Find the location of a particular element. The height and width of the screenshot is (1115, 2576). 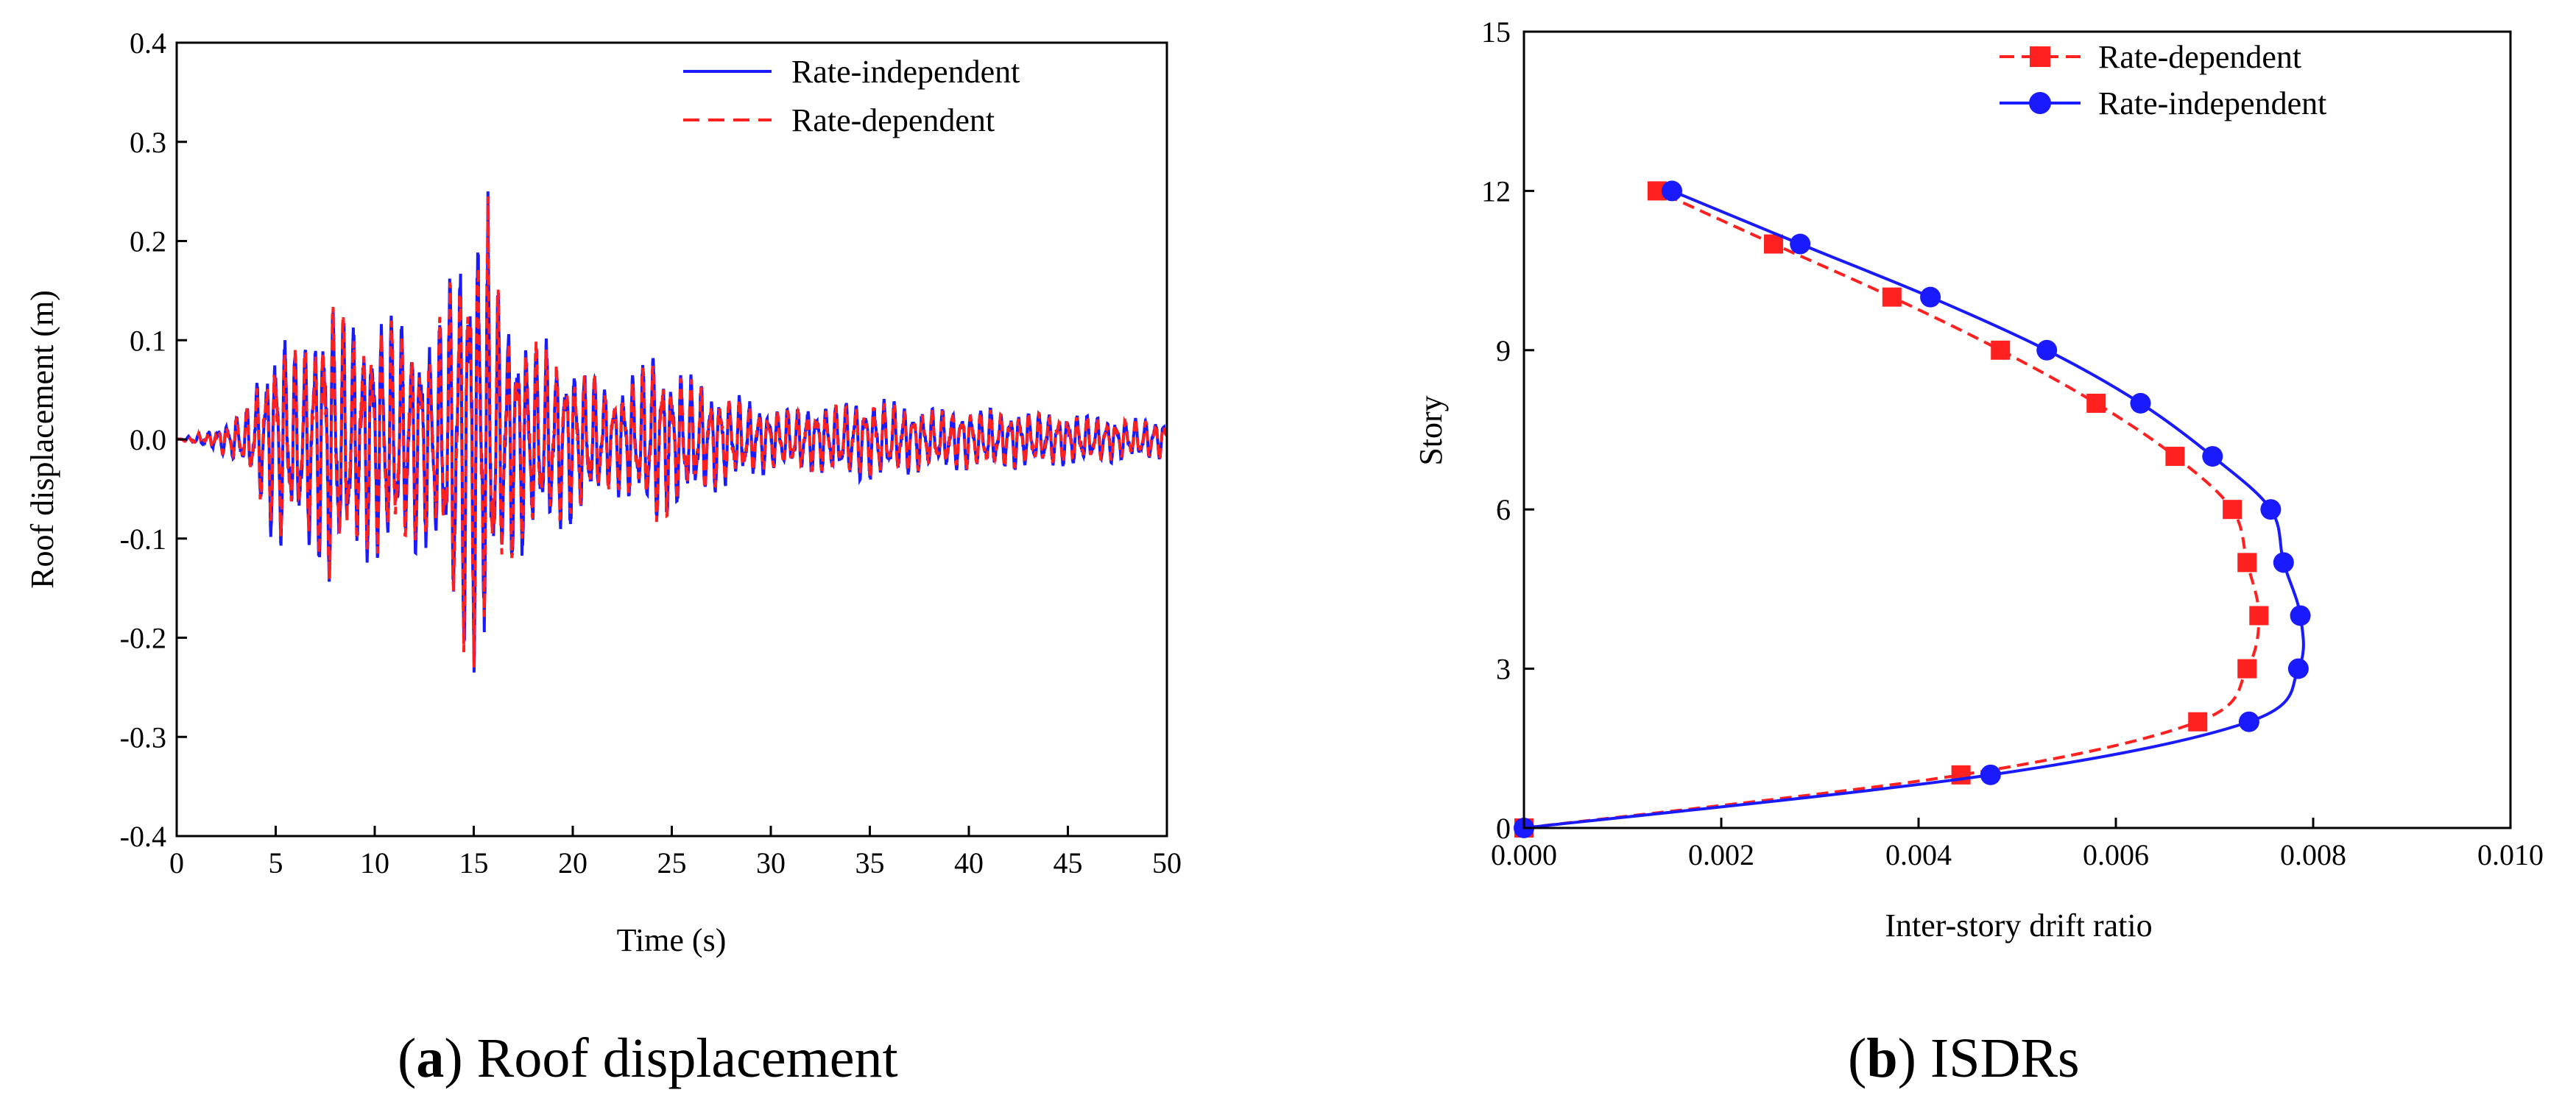

panel-a-x-tick-label: 15 is located at coordinates (474, 862).